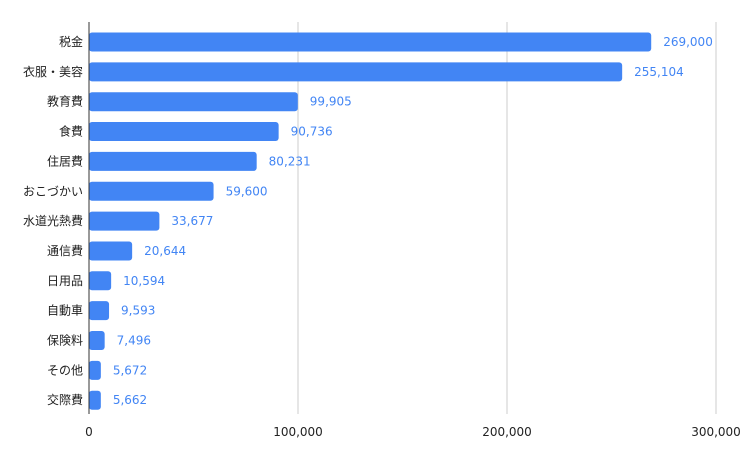 The height and width of the screenshot is (459, 740). Describe the element at coordinates (688, 42) in the screenshot. I see `value-label: 269,000` at that location.